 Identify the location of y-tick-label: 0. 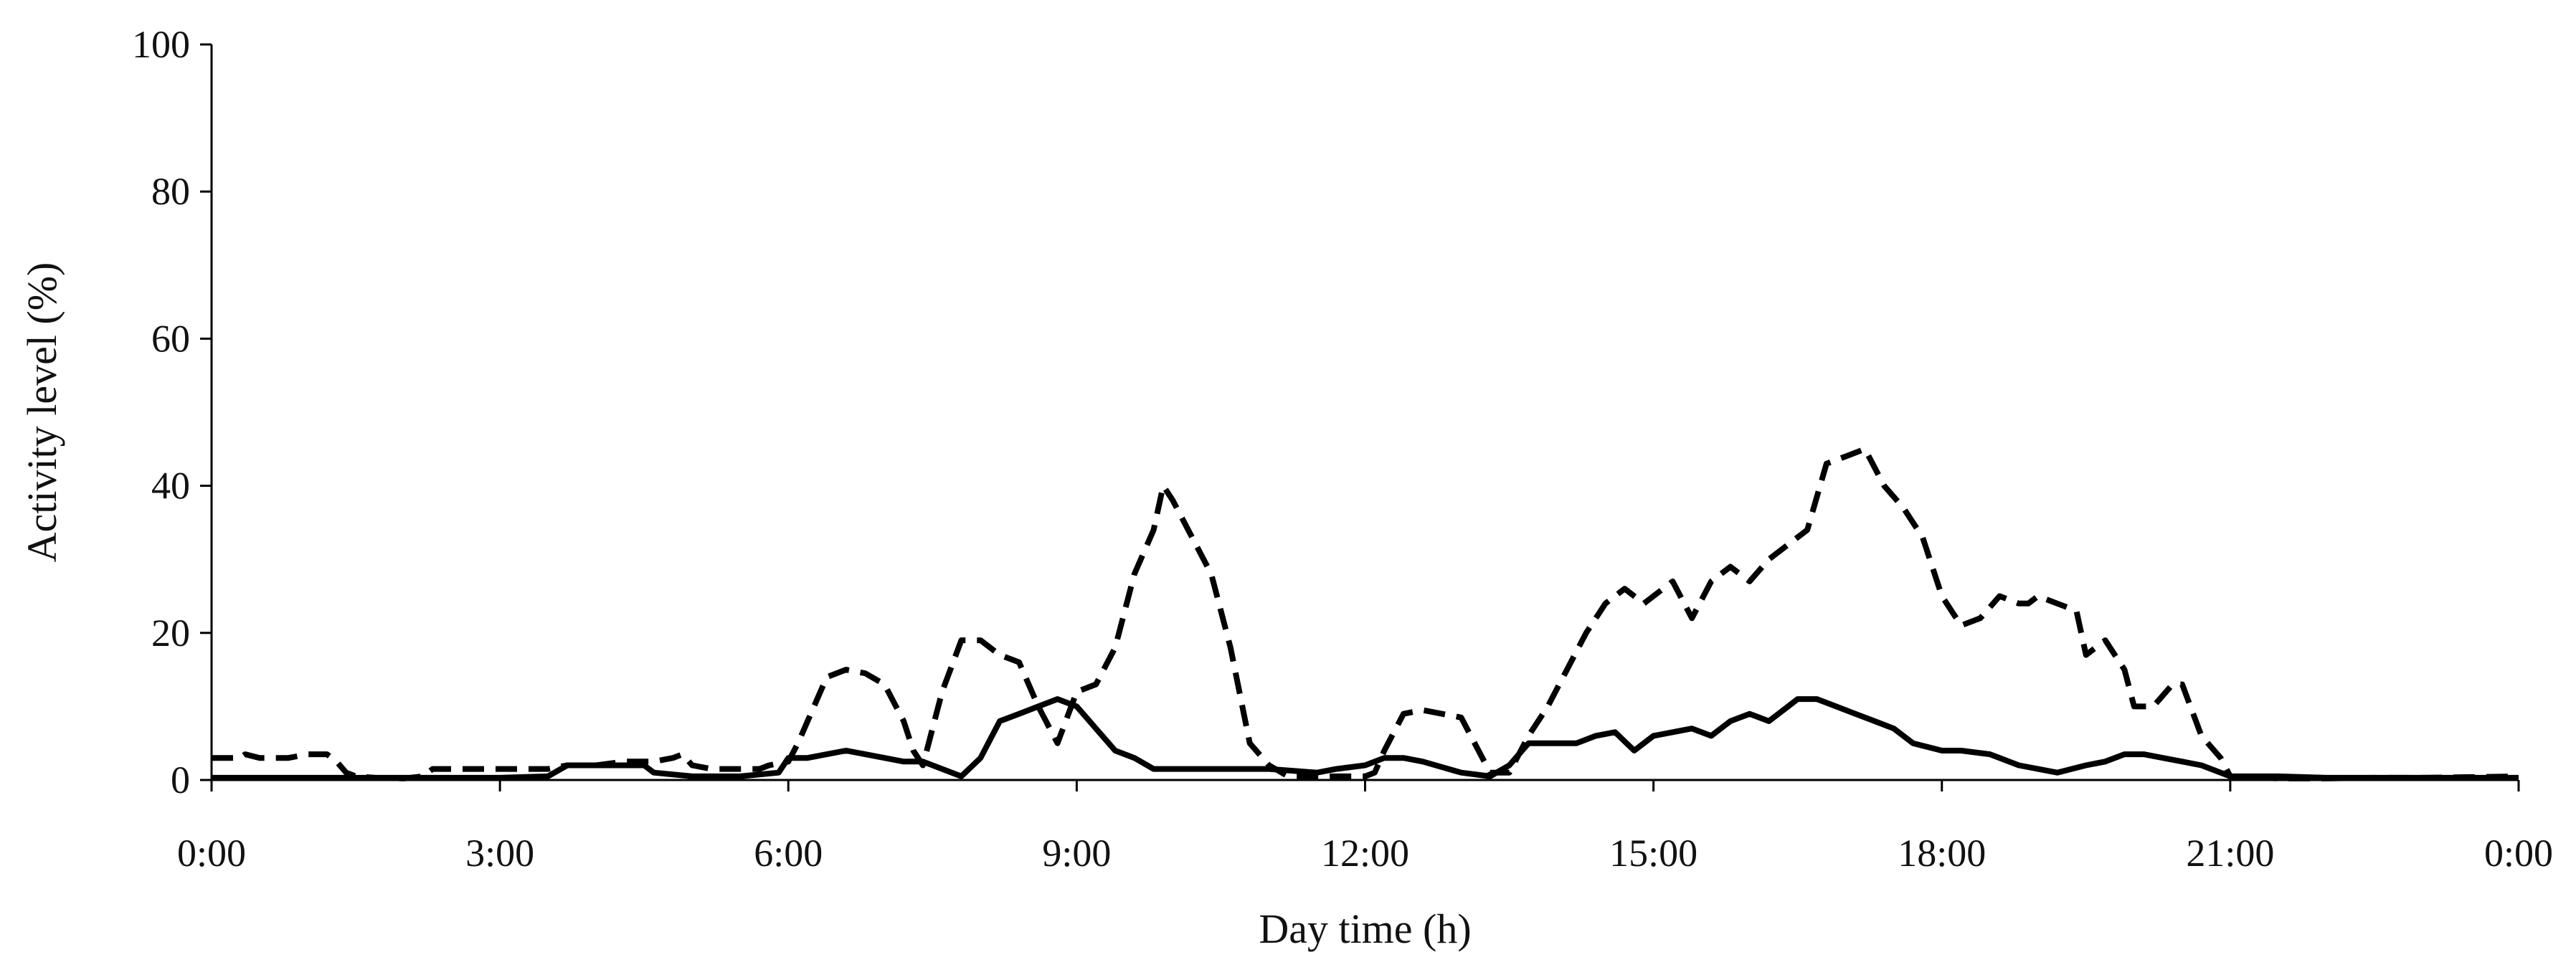
(180, 780).